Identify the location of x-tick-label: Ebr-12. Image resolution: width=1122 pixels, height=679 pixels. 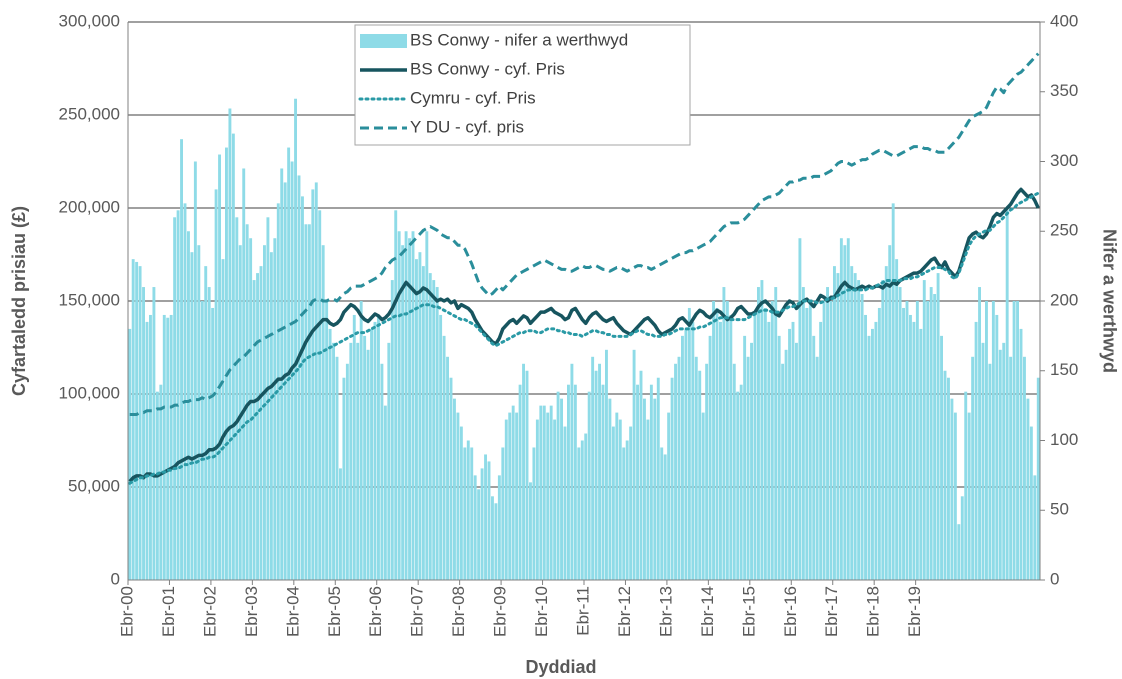
(624, 611).